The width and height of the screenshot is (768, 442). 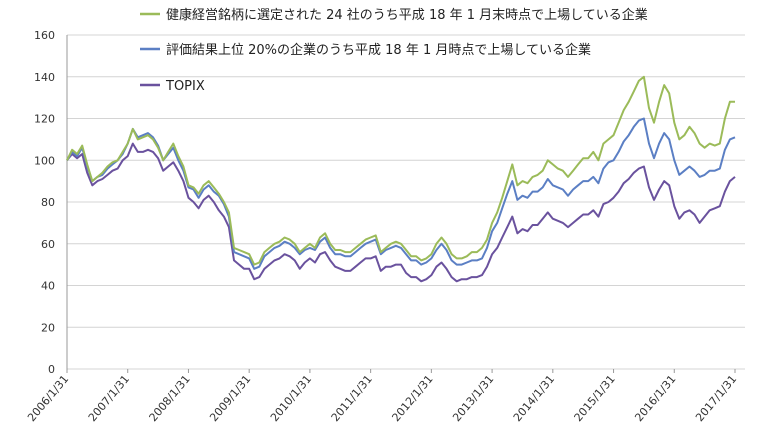 I want to click on y-axis-ticks: 0 20 40 60 80 100 120 140 160, so click(x=44, y=202).